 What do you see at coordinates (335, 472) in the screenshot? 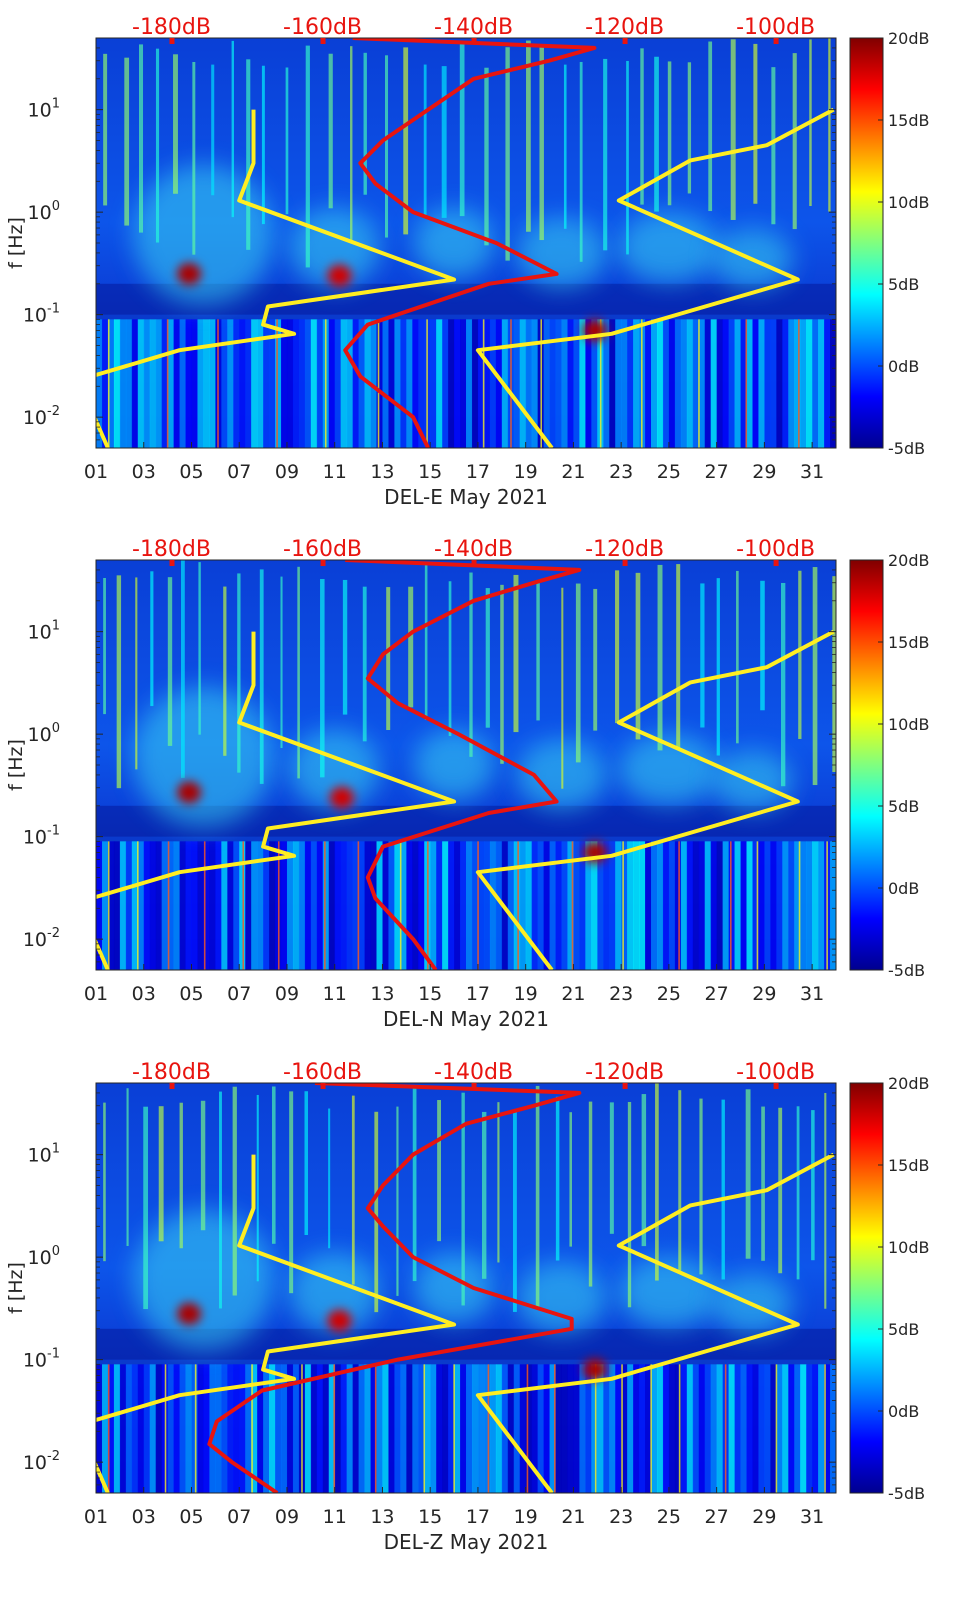
I see `x-tick-label: 11` at bounding box center [335, 472].